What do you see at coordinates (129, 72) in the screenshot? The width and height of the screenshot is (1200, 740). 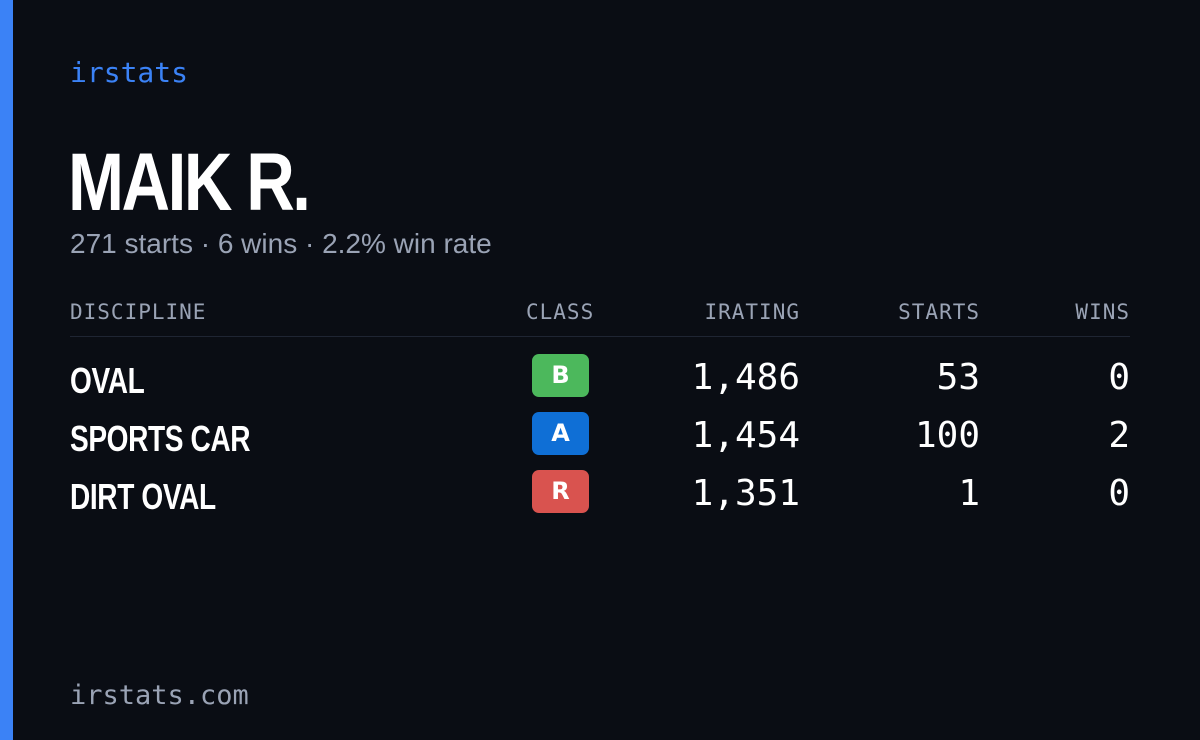 I see `brand-logo-text: irstats` at bounding box center [129, 72].